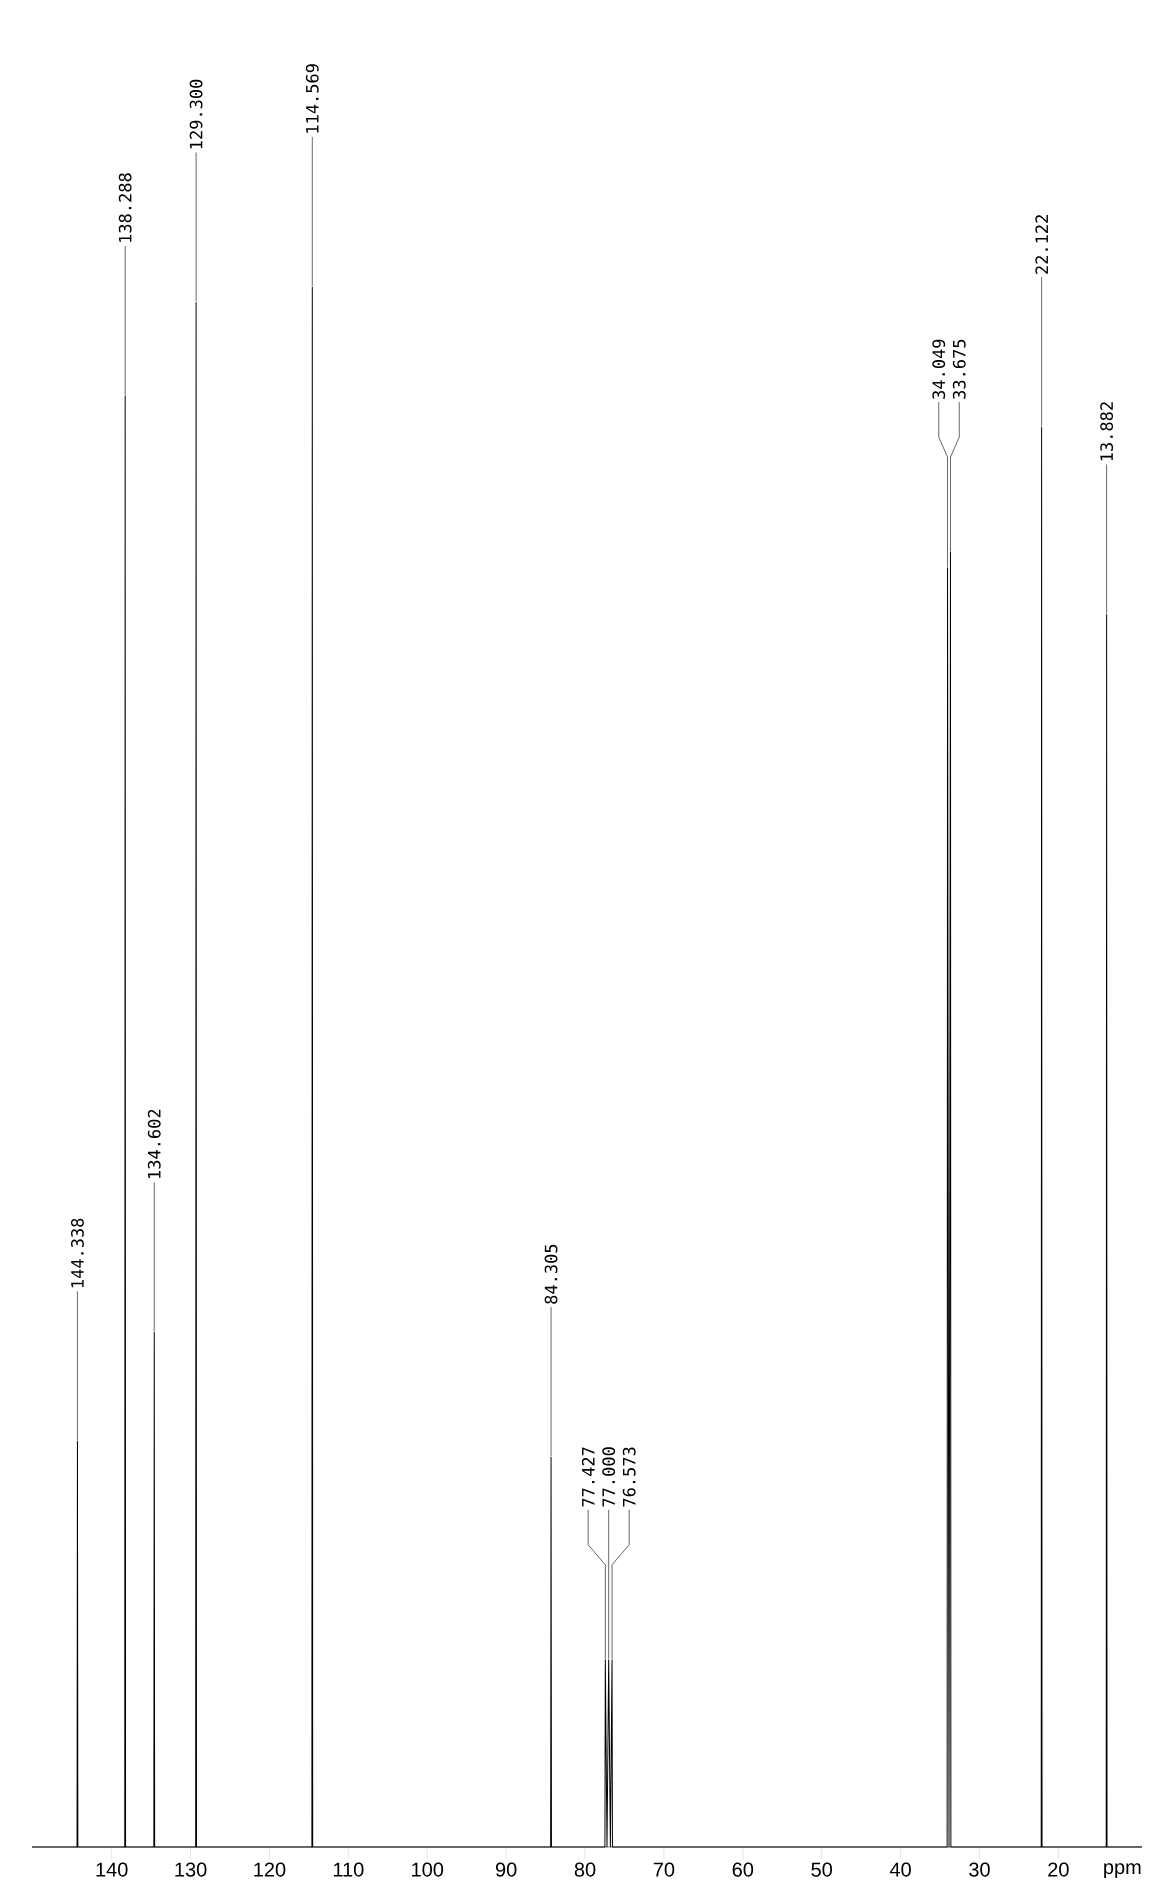  What do you see at coordinates (191, 1869) in the screenshot?
I see `x-tick-label: 130` at bounding box center [191, 1869].